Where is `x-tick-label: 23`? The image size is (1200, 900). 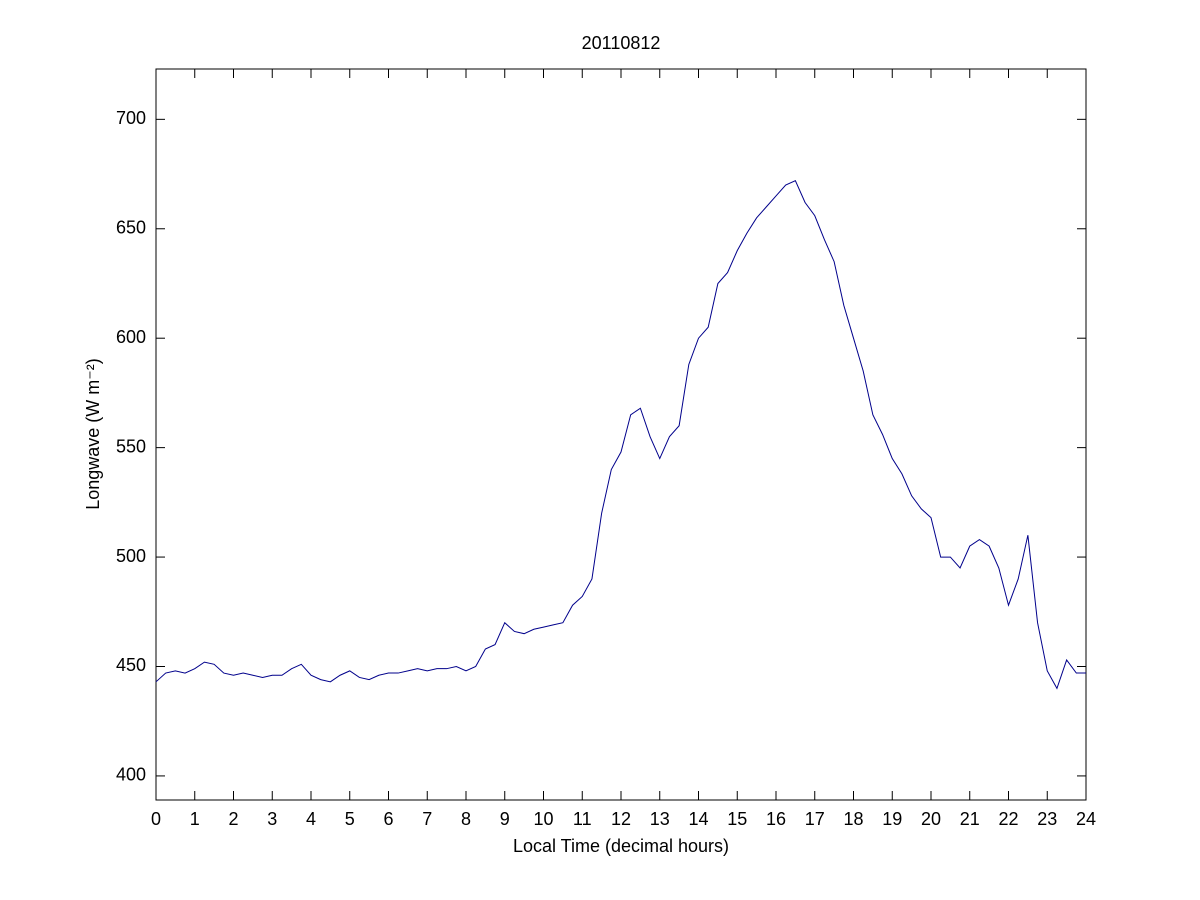
x-tick-label: 23 is located at coordinates (1047, 819).